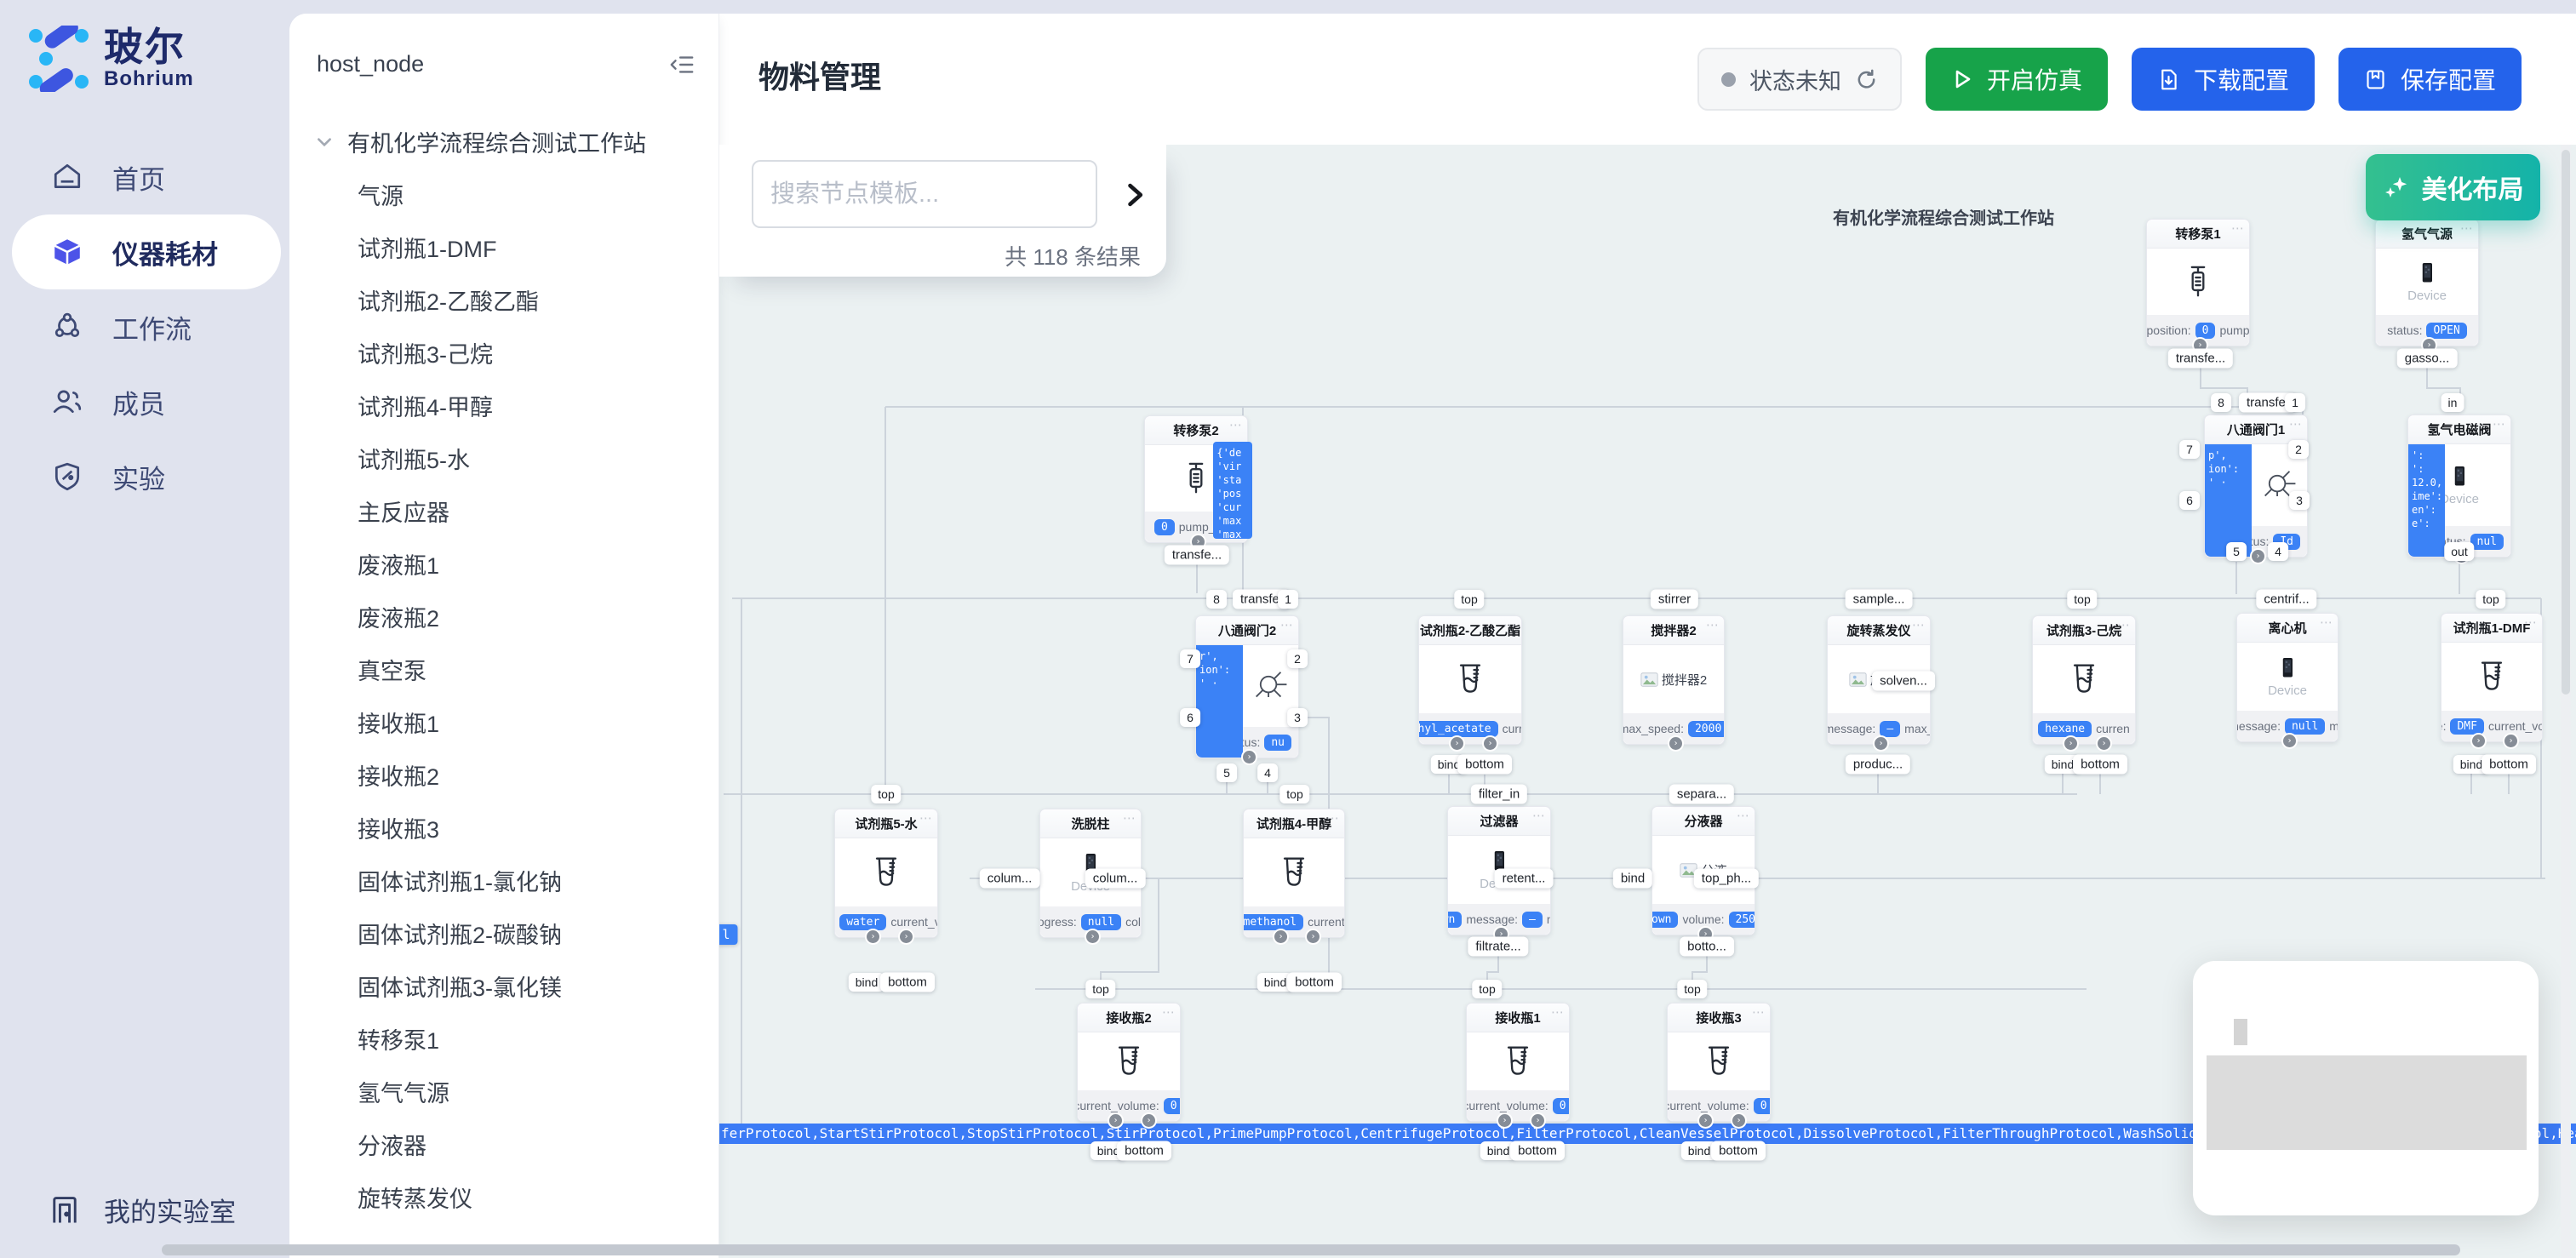 Image resolution: width=2576 pixels, height=1258 pixels. What do you see at coordinates (1190, 658) in the screenshot?
I see `port-label: 7` at bounding box center [1190, 658].